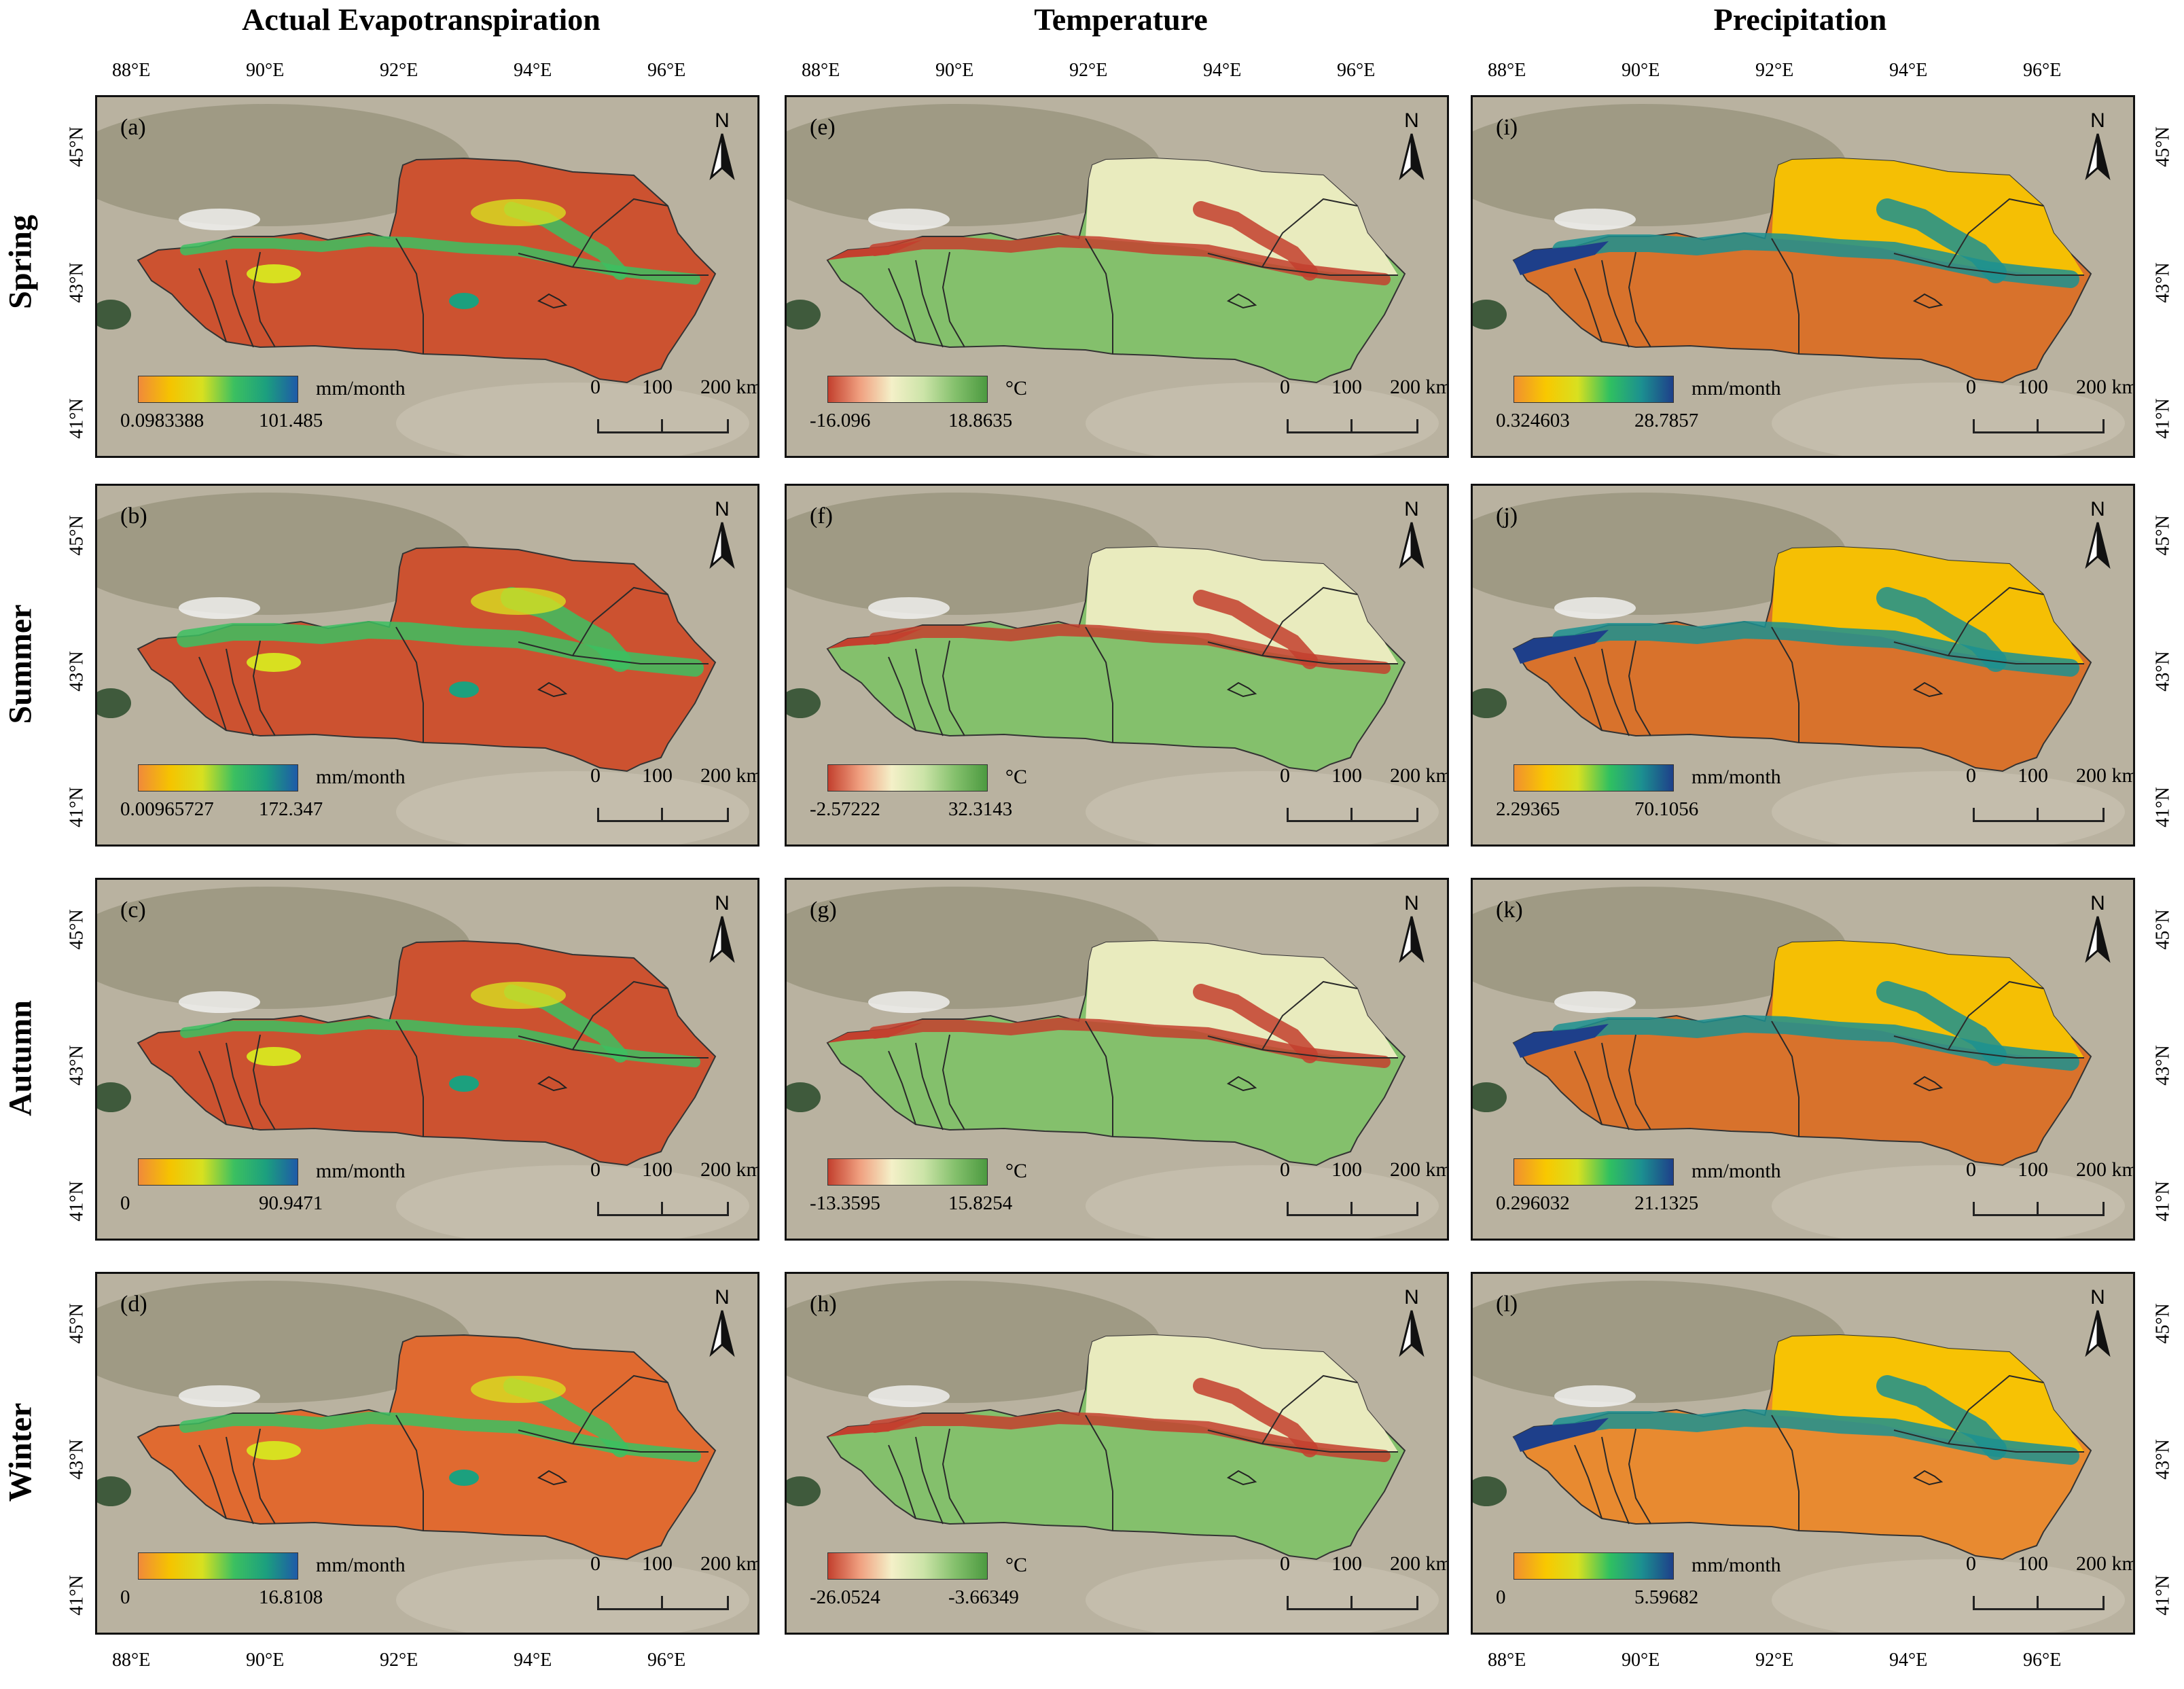 This screenshot has height=1689, width=2184. What do you see at coordinates (1561, 647) in the screenshot?
I see `wet-edge` at bounding box center [1561, 647].